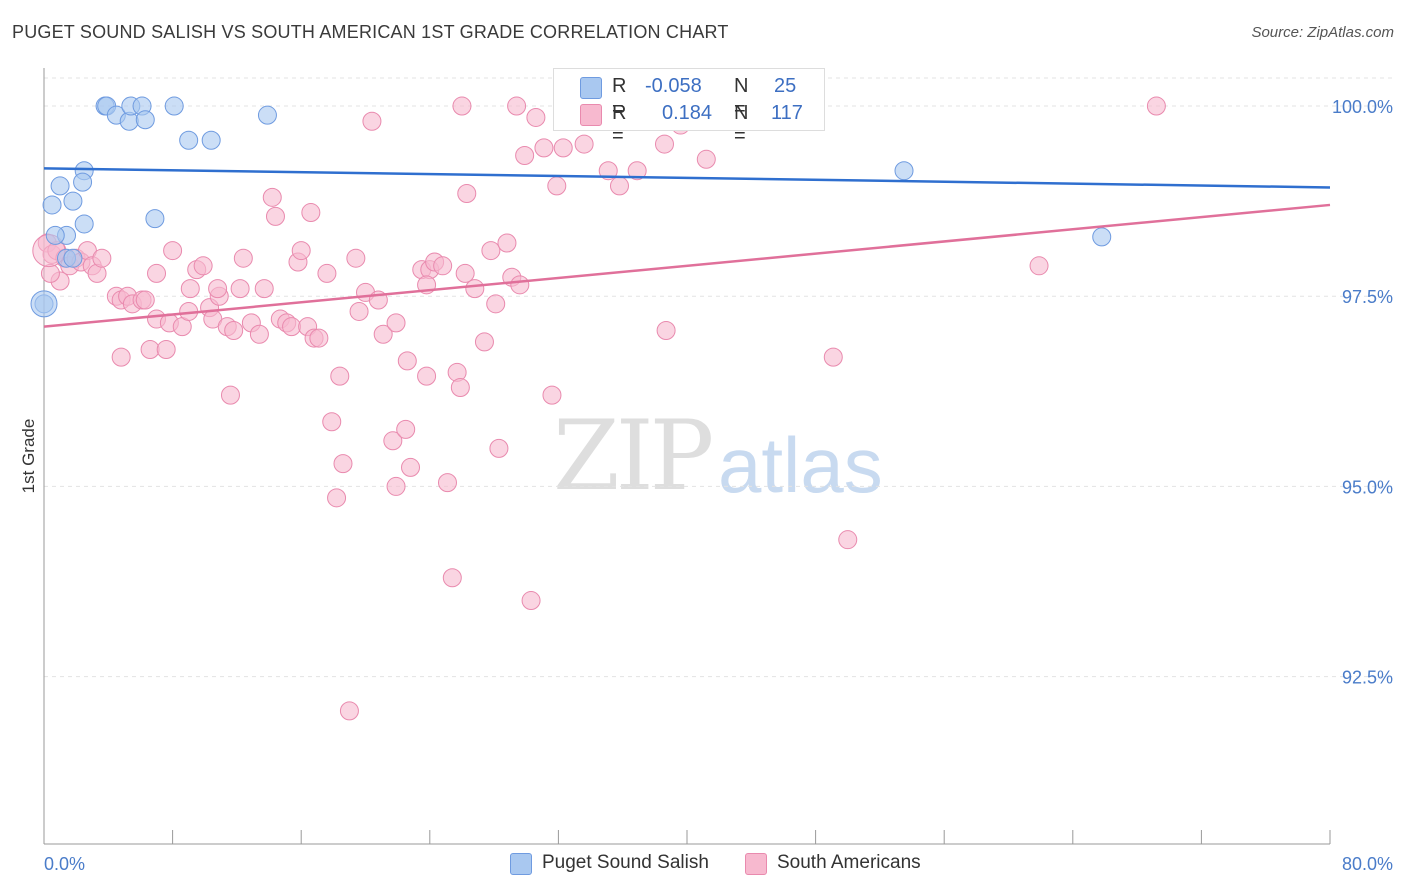 This screenshot has height=892, width=1406. What do you see at coordinates (1367, 297) in the screenshot?
I see `y-tick-label: 97.5%` at bounding box center [1367, 297].